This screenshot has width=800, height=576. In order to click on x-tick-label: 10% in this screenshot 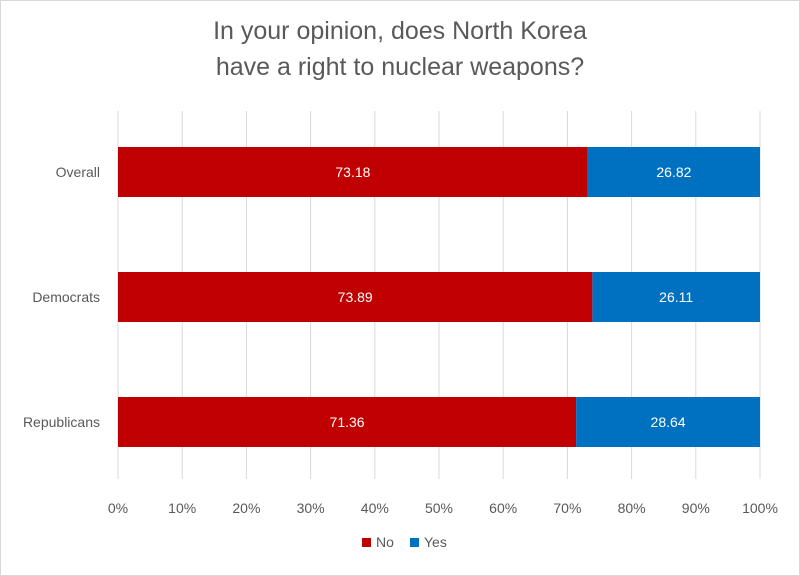, I will do `click(182, 508)`.